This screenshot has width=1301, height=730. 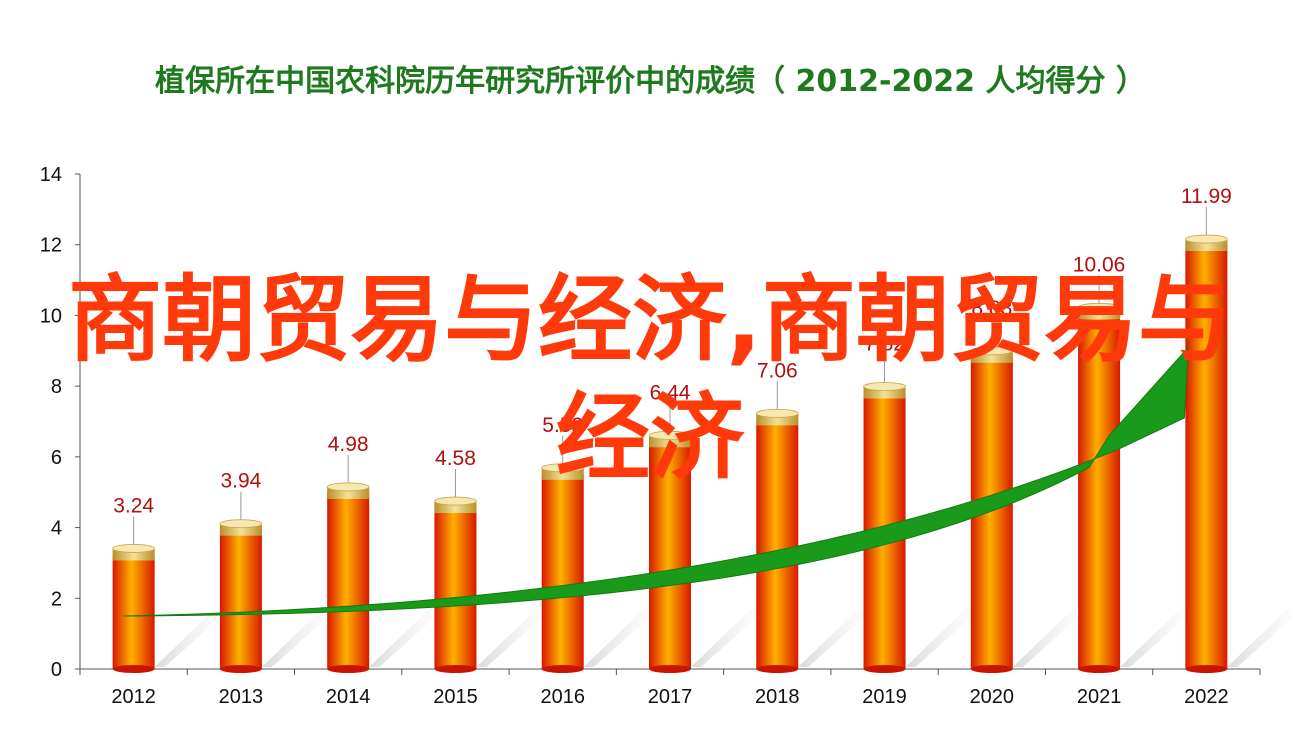 I want to click on y-tick-label: 0, so click(x=56, y=670).